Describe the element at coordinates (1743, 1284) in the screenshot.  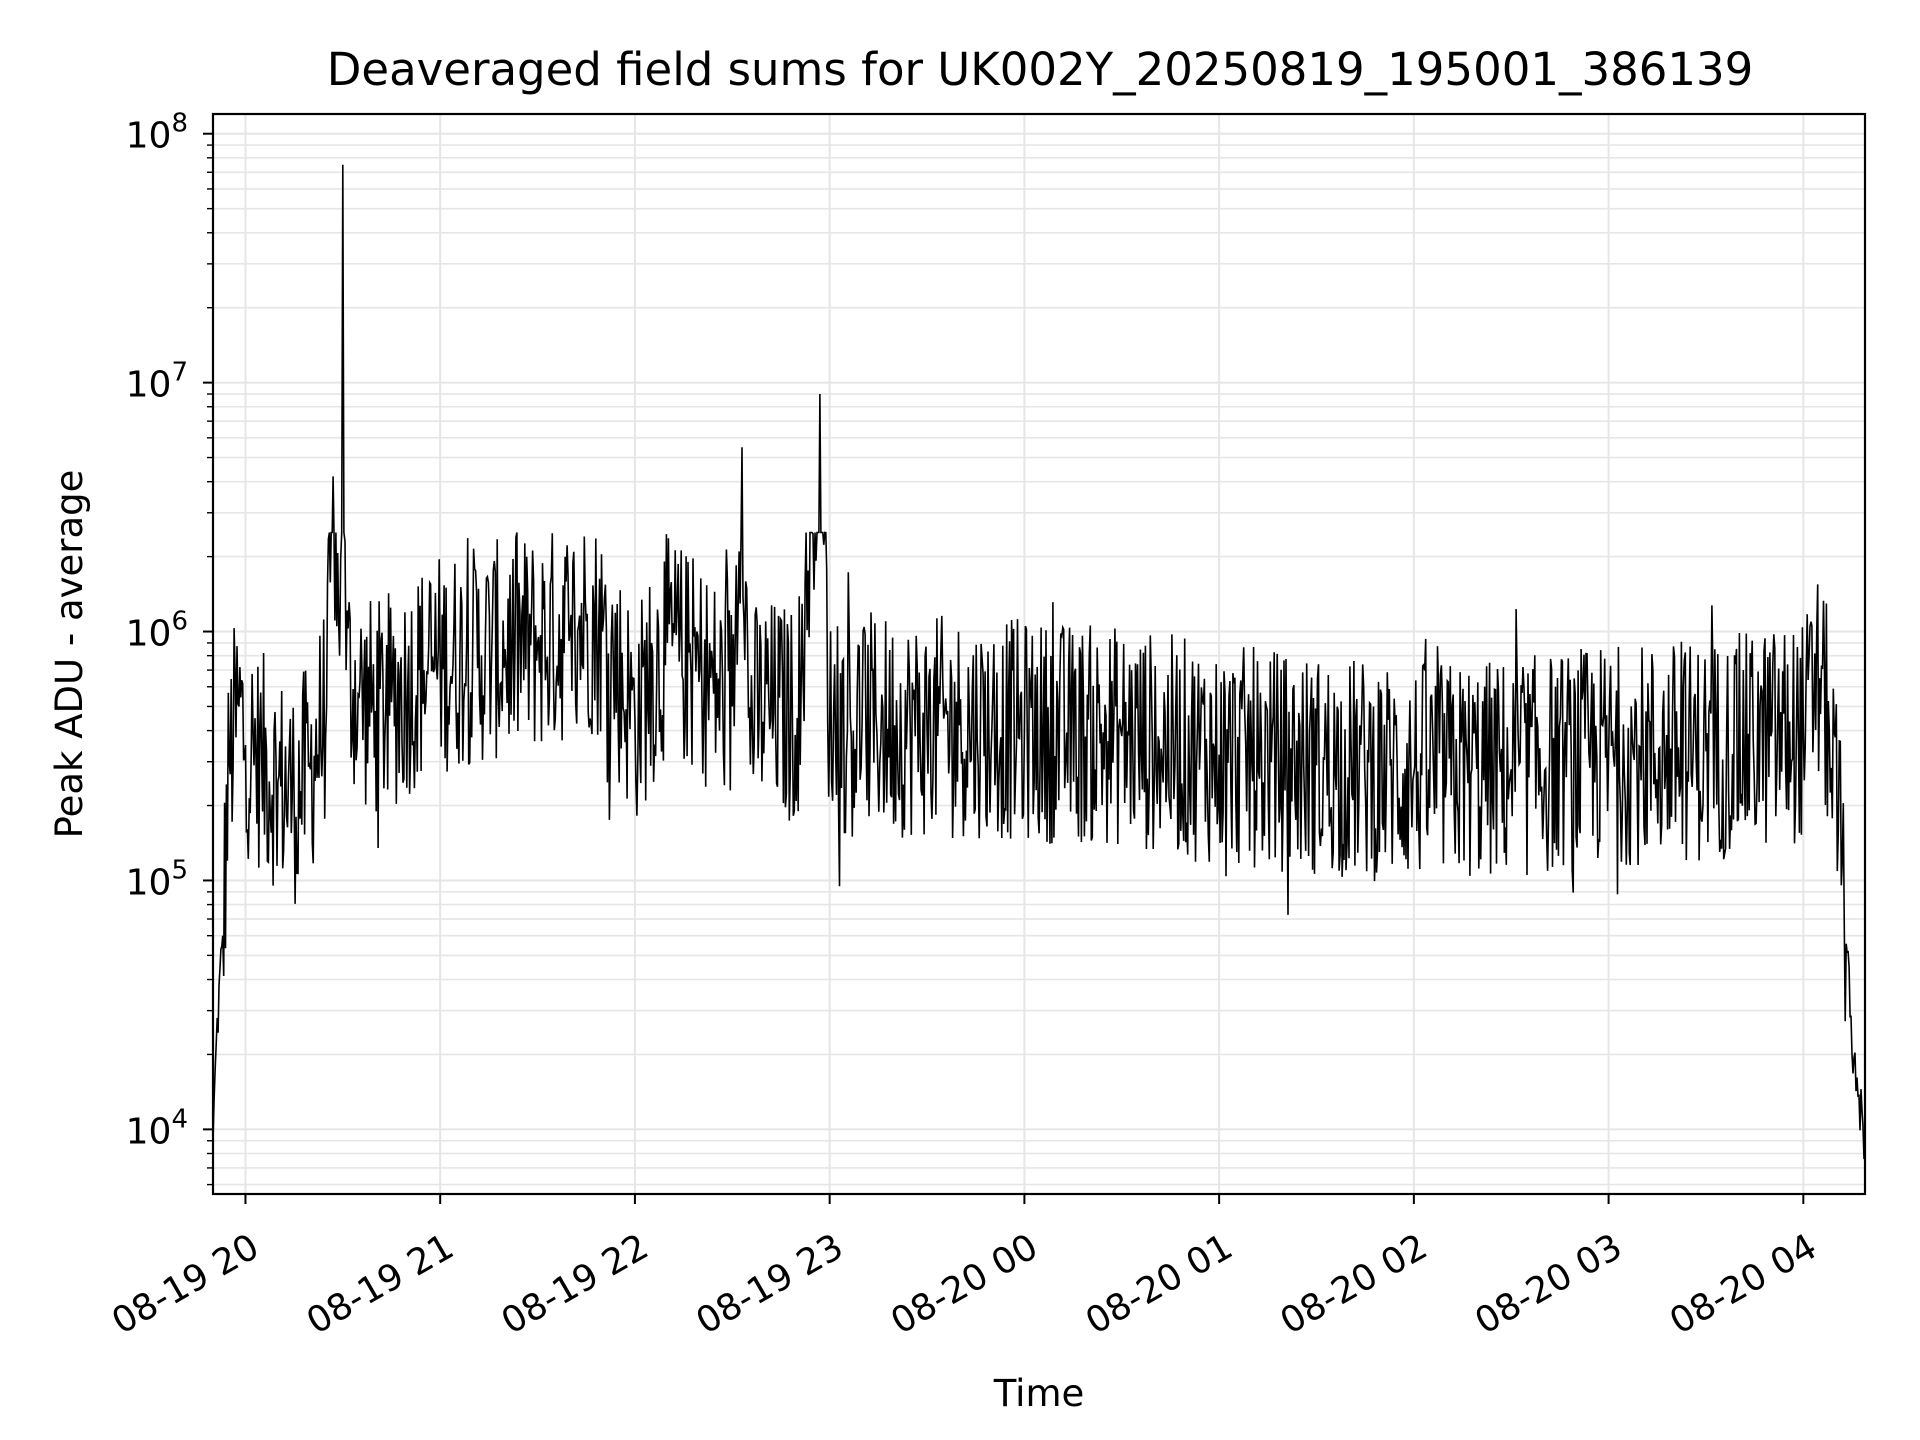
I see `x-tick-label: 08-20 04` at that location.